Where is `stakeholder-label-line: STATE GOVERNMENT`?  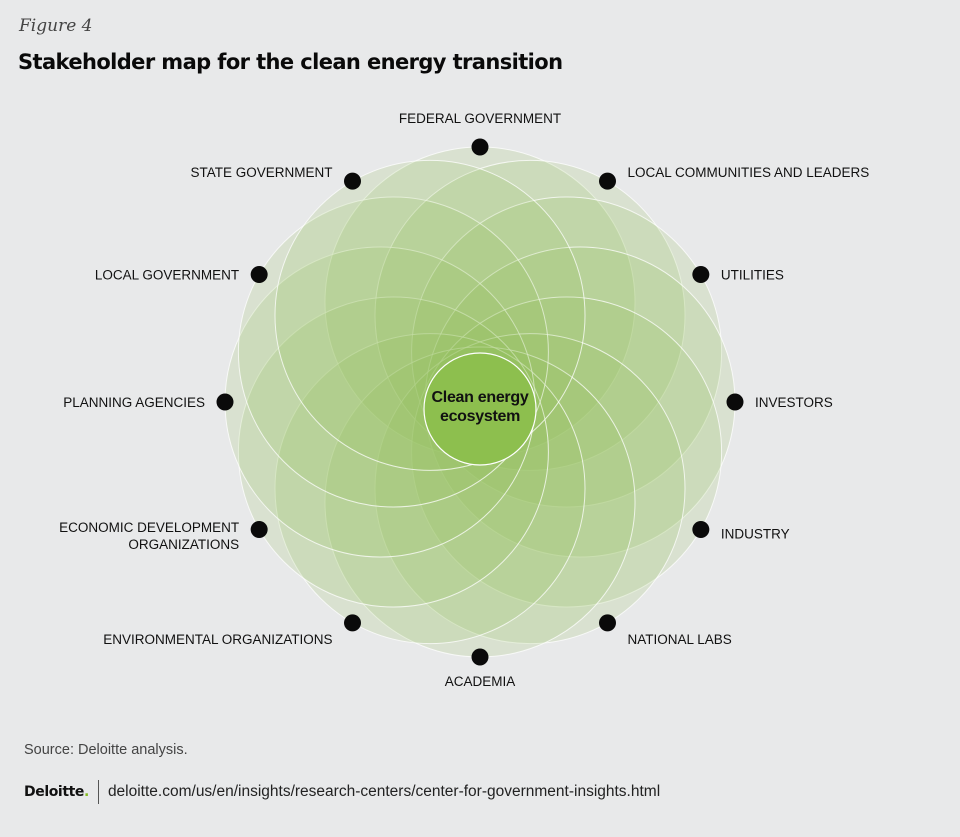 stakeholder-label-line: STATE GOVERNMENT is located at coordinates (261, 172).